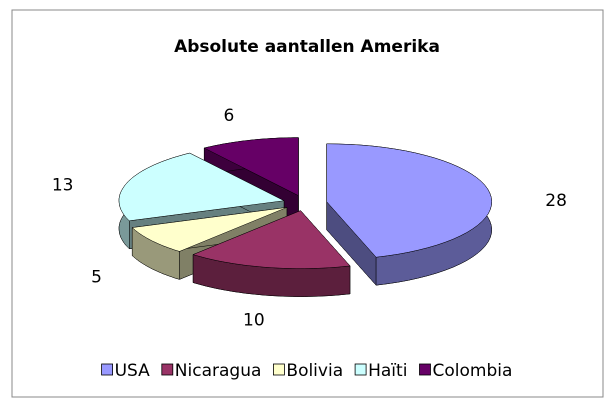 Image resolution: width=615 pixels, height=408 pixels. I want to click on chart-title: Absolute aantallen Amerika, so click(307, 47).